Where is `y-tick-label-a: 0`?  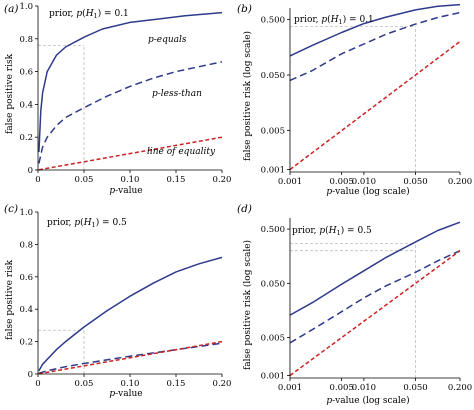 y-tick-label-a: 0 is located at coordinates (30, 171).